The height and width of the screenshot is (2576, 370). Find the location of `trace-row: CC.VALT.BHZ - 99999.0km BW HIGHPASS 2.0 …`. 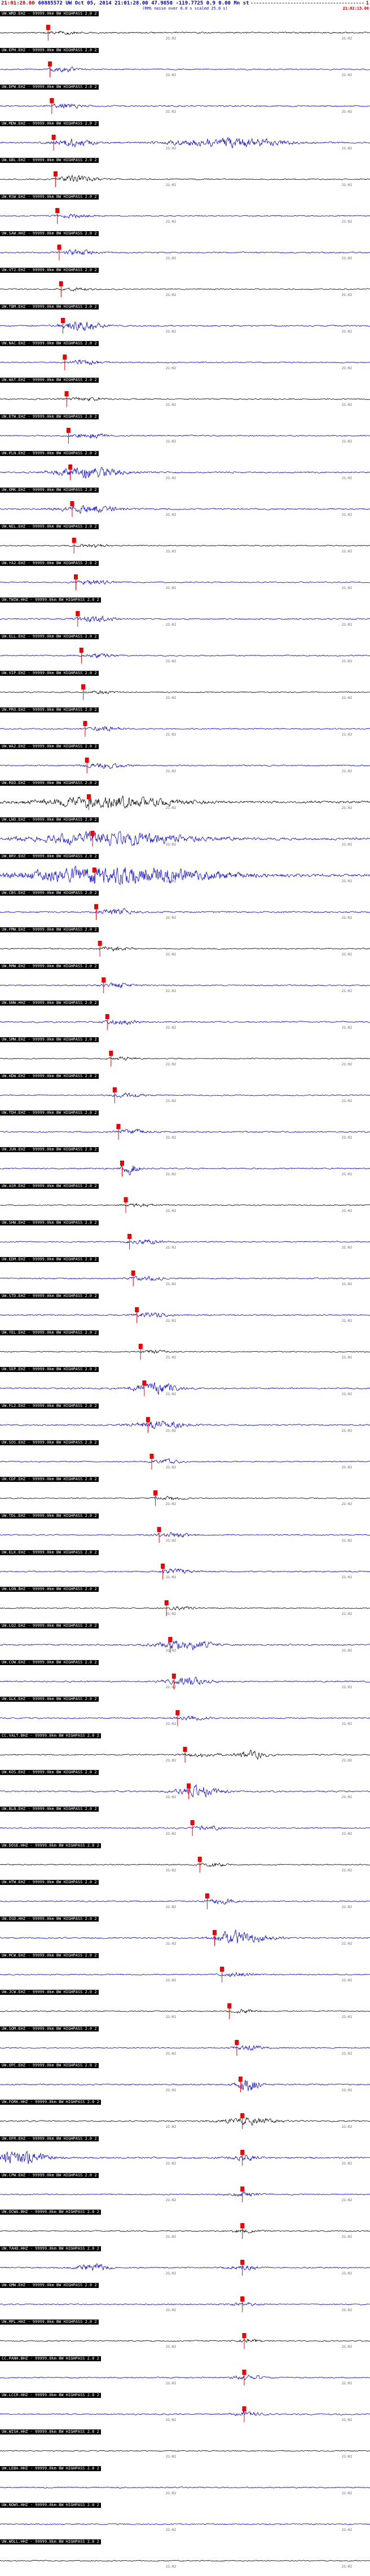

trace-row: CC.VALT.BHZ - 99999.0km BW HIGHPASS 2.0 … is located at coordinates (185, 1751).